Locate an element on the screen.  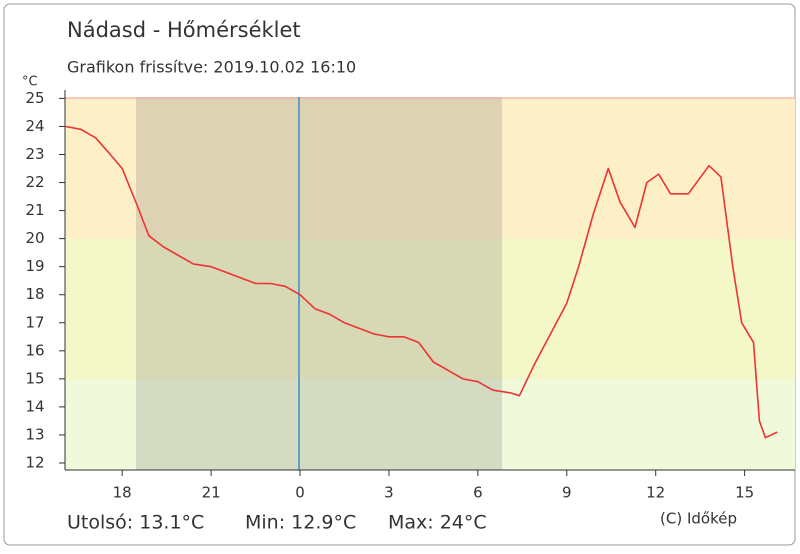
x-tick-label: 6 is located at coordinates (478, 493).